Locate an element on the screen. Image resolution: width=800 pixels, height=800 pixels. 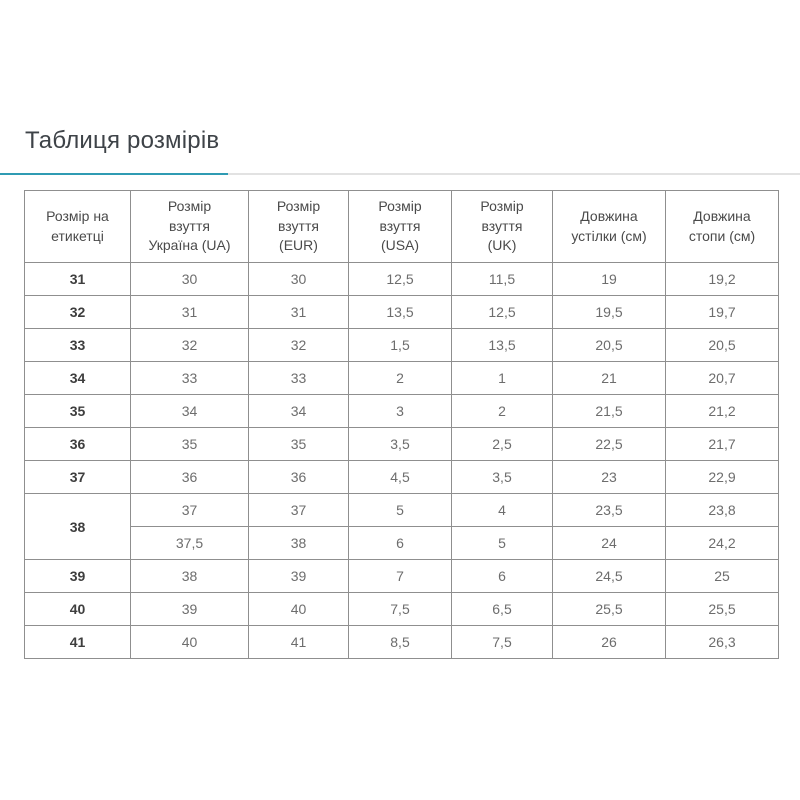
table-row: 36 35 35 3,5 2,5 22,5 21,7 is located at coordinates (401, 444).